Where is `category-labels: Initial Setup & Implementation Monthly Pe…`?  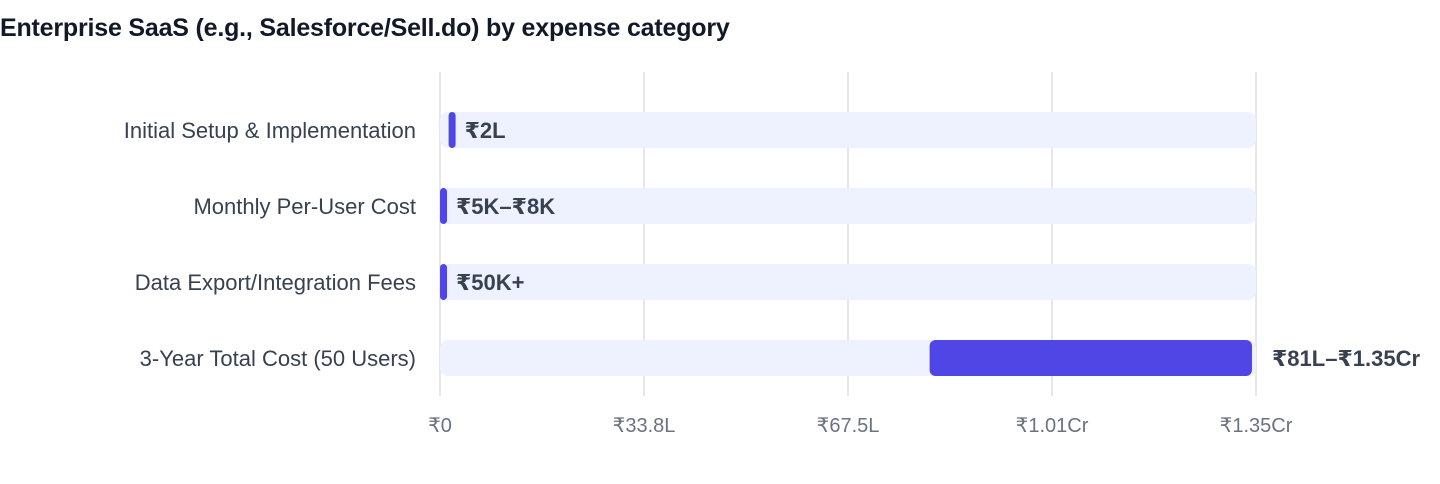
category-labels: Initial Setup & Implementation Monthly Pe… is located at coordinates (270, 244).